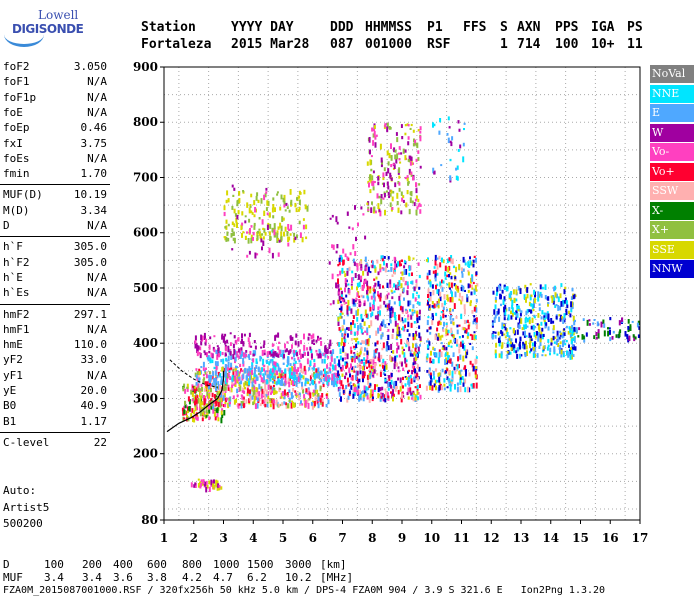  I want to click on footer-d-row-label: D, so click(6, 564).